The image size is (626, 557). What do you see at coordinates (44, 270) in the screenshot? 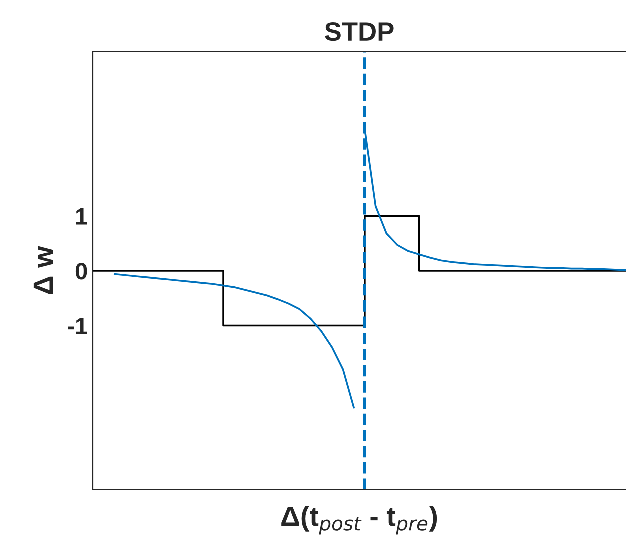
I see `y-axis-title: Δ w` at bounding box center [44, 270].